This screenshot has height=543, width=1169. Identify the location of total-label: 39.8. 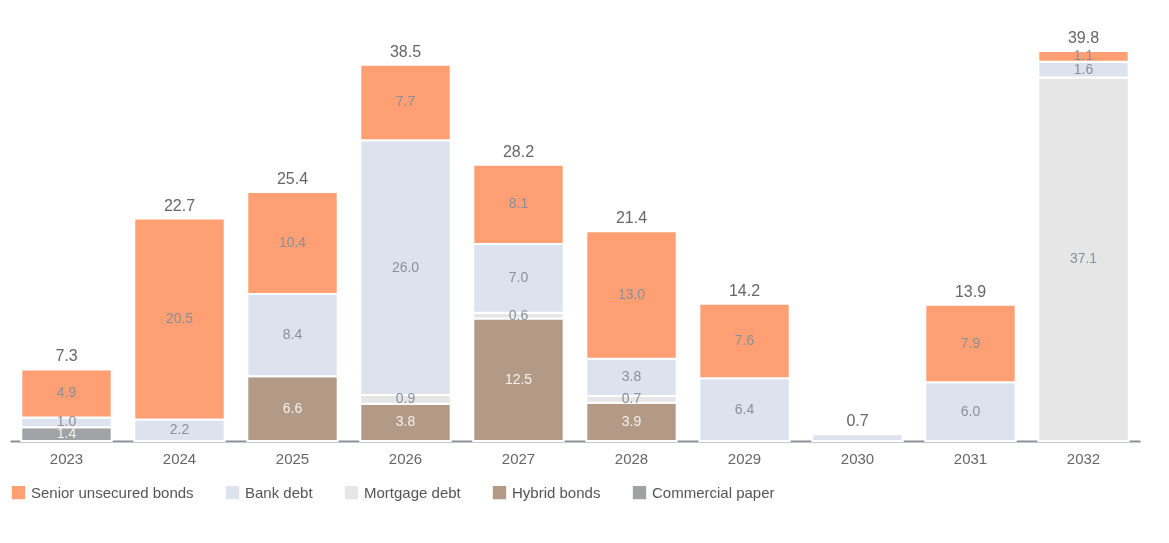
(1083, 37).